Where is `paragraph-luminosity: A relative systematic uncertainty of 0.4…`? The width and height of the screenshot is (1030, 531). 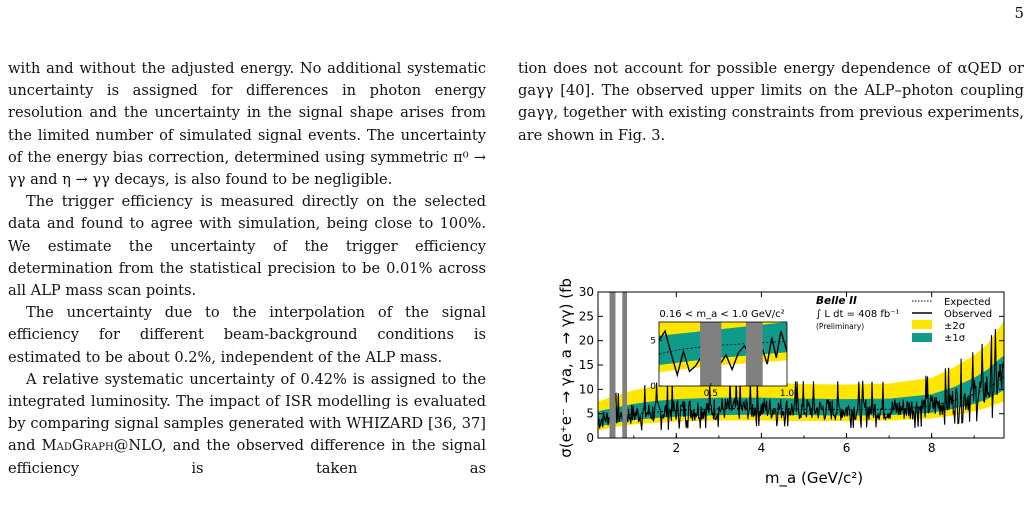 paragraph-luminosity: A relative systematic uncertainty of 0.4… is located at coordinates (247, 424).